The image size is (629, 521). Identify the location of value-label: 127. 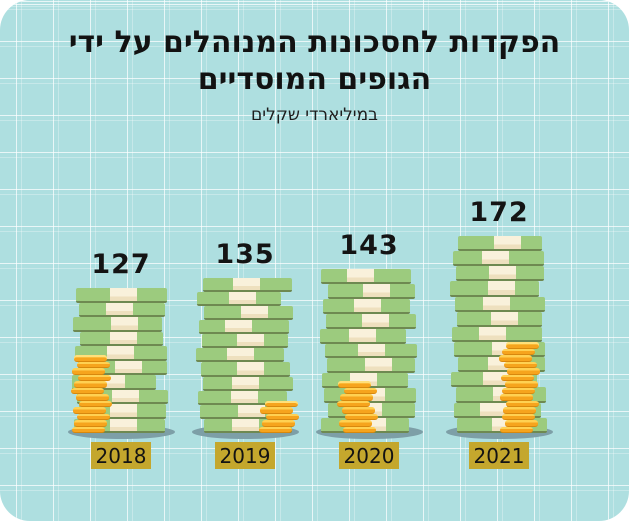
(121, 264).